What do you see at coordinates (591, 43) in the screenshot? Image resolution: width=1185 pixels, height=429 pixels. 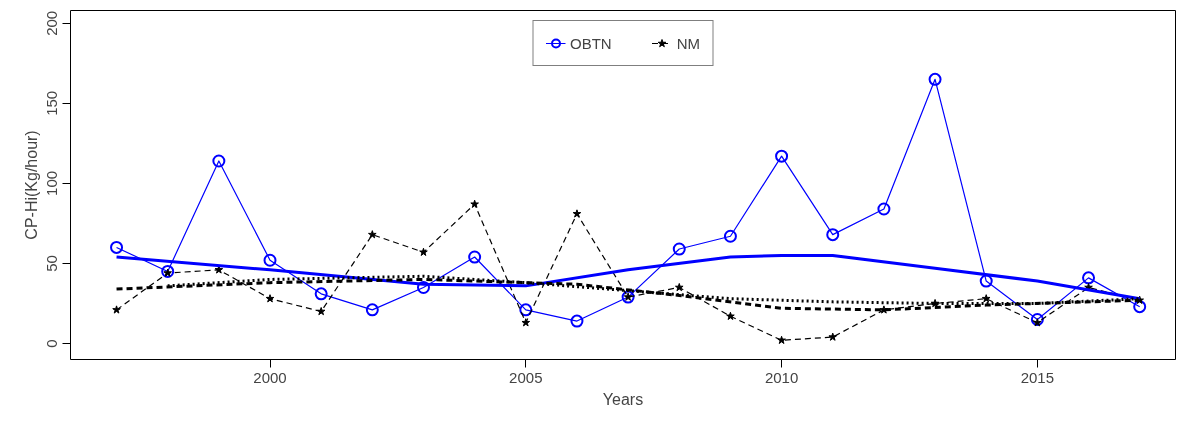 I see `legend-label: OBTN` at bounding box center [591, 43].